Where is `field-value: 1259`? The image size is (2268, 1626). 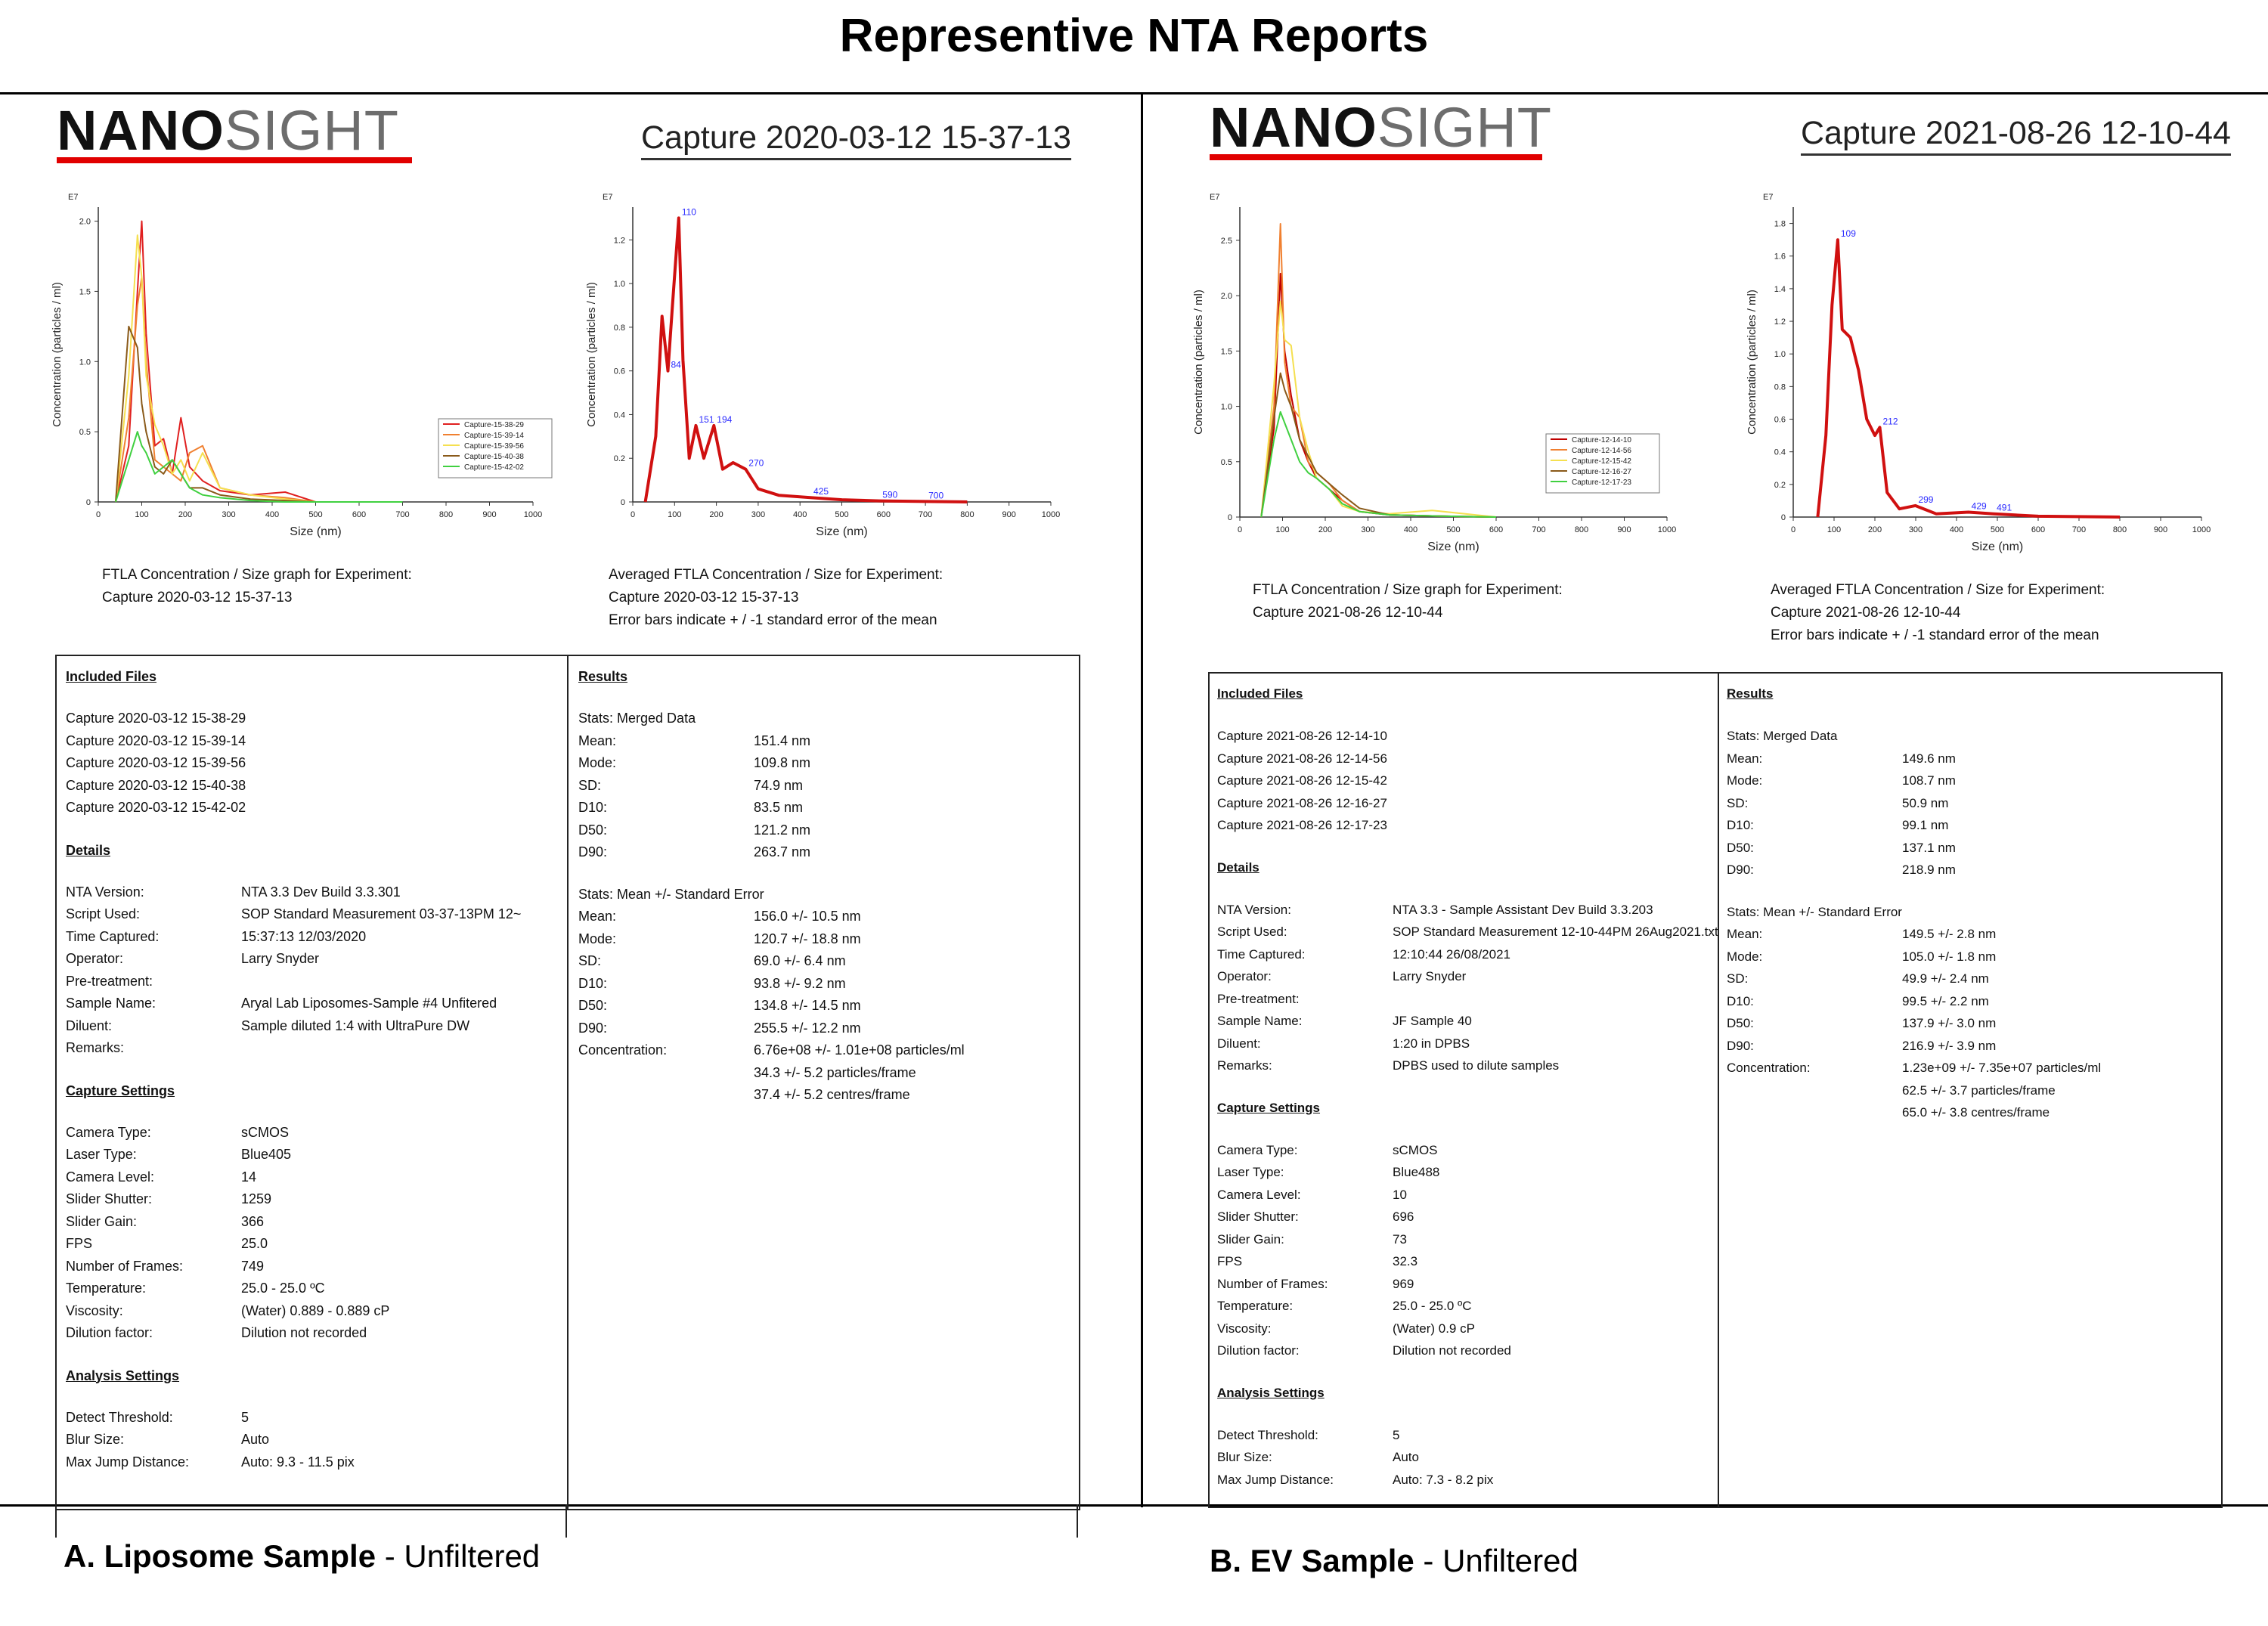 field-value: 1259 is located at coordinates (256, 1198).